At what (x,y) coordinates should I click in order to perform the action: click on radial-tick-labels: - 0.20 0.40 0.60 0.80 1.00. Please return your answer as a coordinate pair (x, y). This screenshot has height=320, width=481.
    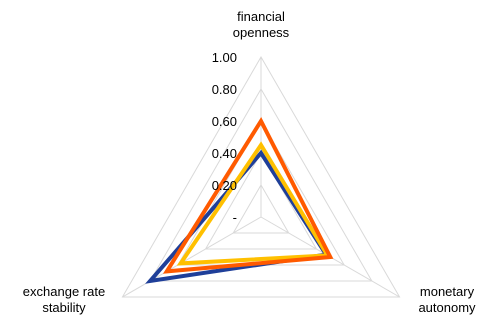
    Looking at the image, I should click on (224, 137).